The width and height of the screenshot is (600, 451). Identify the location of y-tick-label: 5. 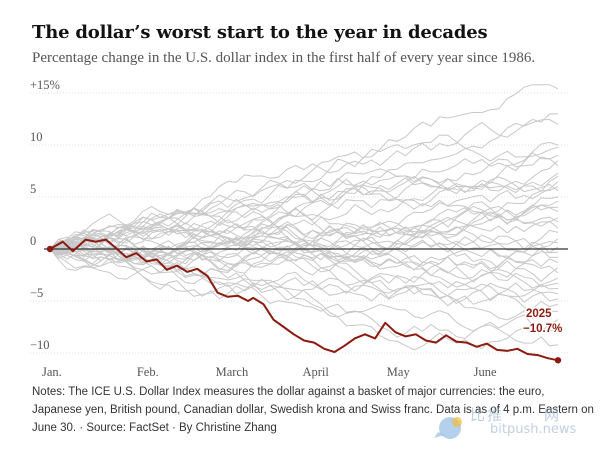
(33, 189).